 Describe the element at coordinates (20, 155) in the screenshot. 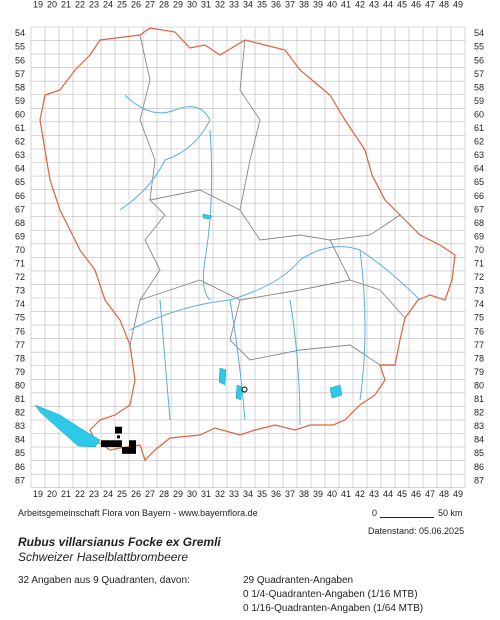

I see `row-label: 63` at that location.